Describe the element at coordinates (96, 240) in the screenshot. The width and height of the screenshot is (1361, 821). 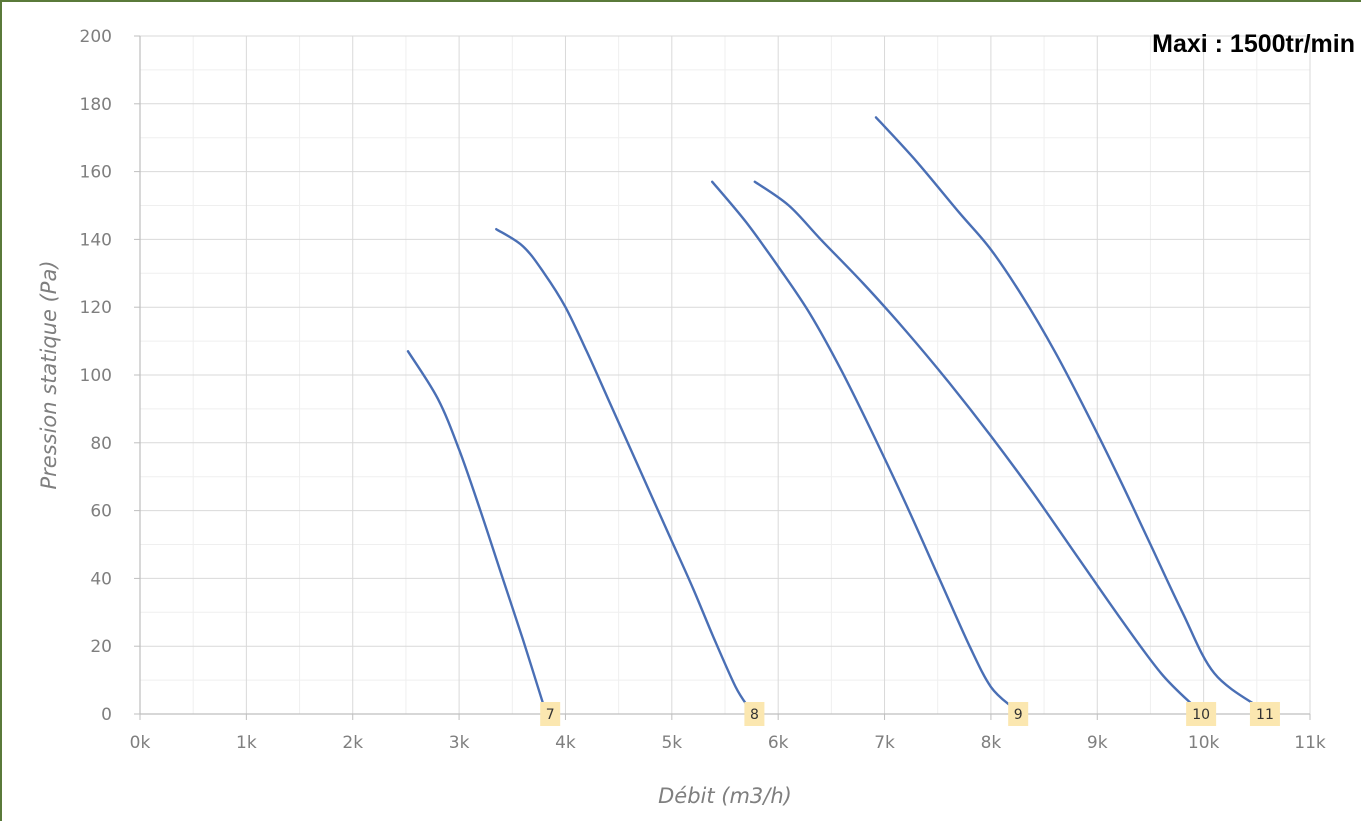
I see `y-tick-label: 140` at that location.